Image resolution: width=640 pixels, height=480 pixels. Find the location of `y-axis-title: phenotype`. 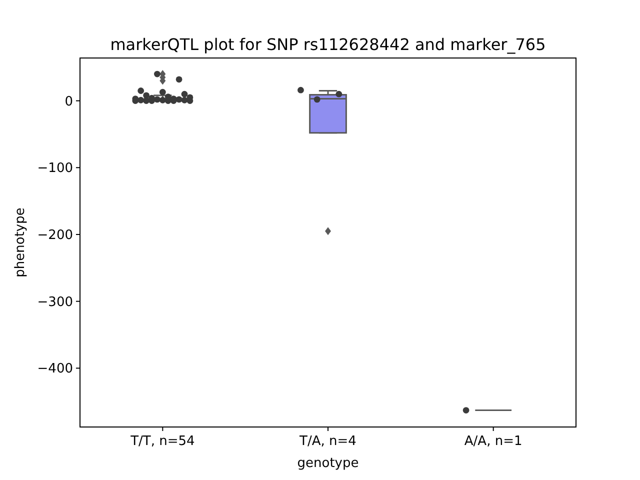

y-axis-title: phenotype is located at coordinates (20, 243).